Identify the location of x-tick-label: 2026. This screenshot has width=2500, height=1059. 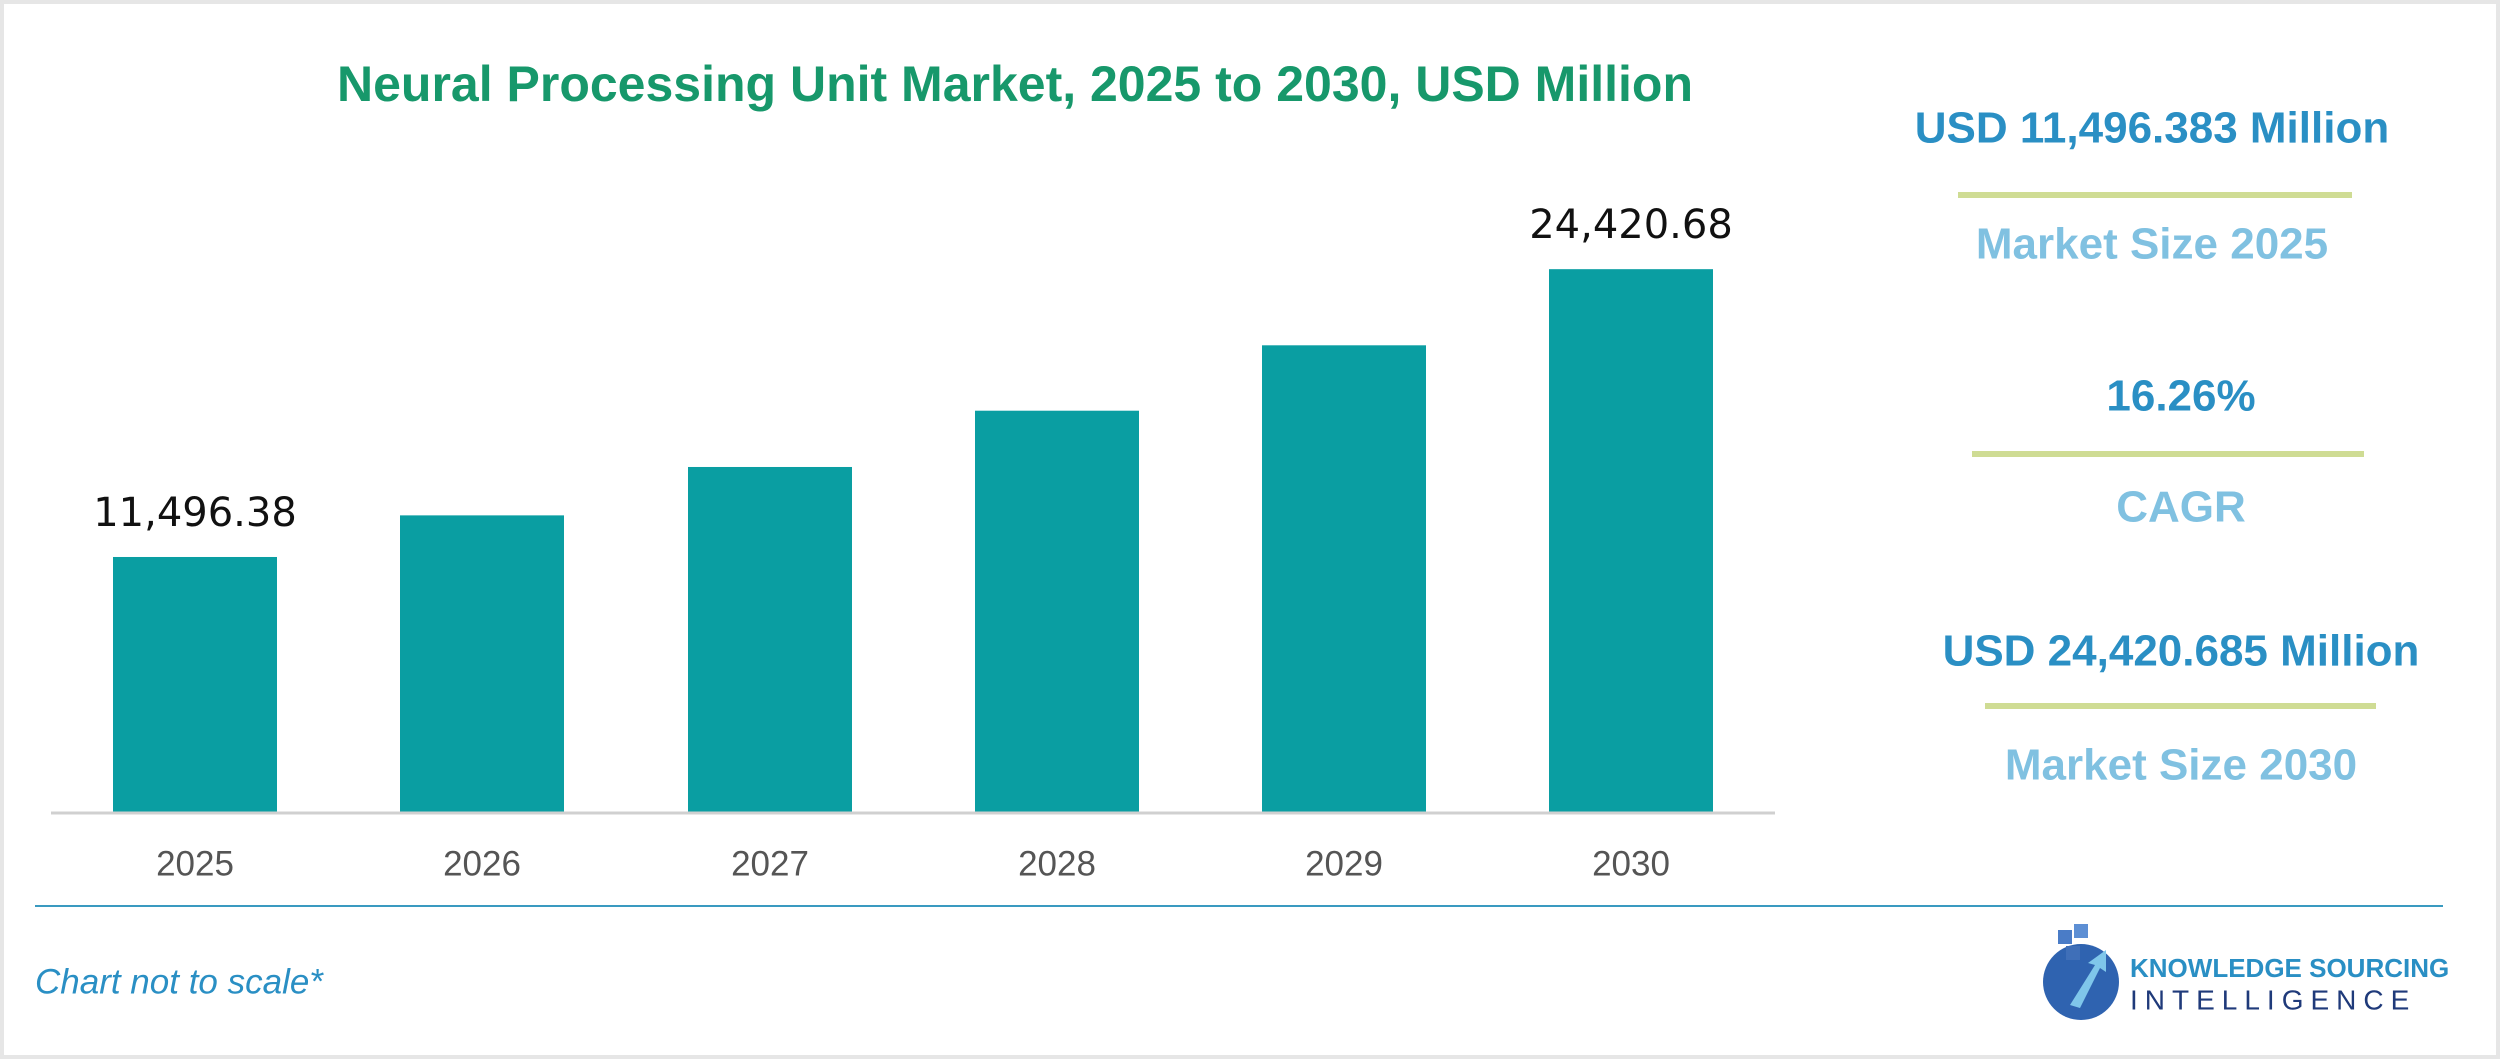
(482, 863).